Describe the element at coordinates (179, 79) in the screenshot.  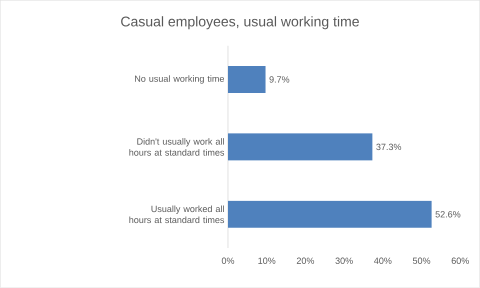
I see `y-tick-label: No usual working time` at that location.